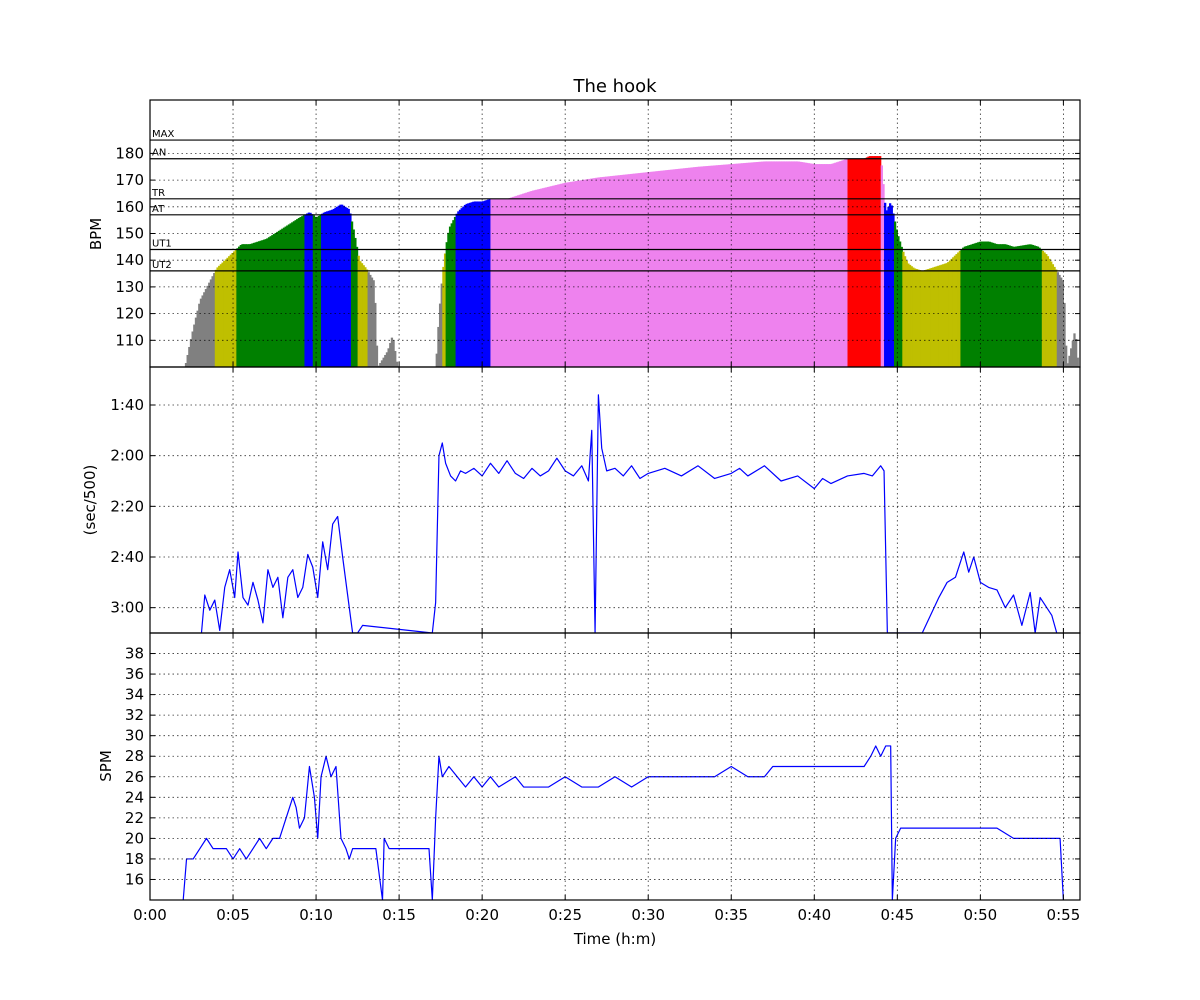 The image size is (1200, 1000). Describe the element at coordinates (129, 153) in the screenshot. I see `y-tick-label: 180` at that location.